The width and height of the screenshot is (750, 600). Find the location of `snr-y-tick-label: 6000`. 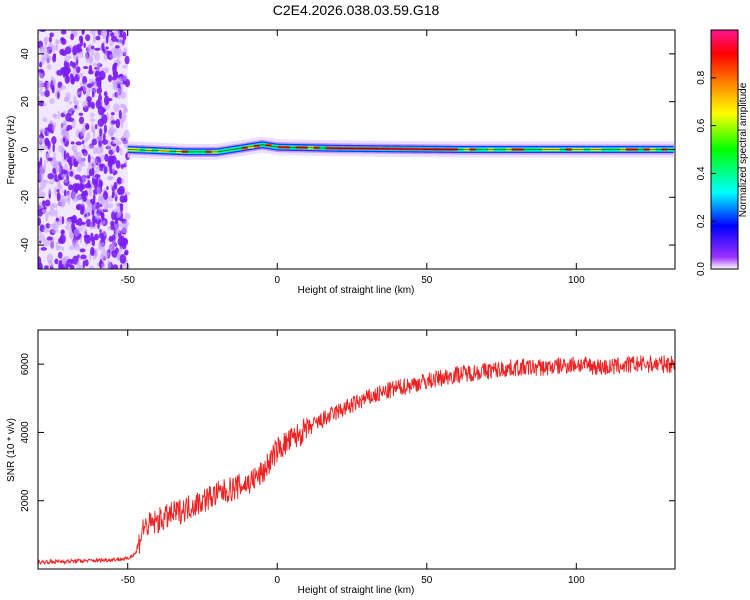

snr-y-tick-label: 6000 is located at coordinates (25, 364).